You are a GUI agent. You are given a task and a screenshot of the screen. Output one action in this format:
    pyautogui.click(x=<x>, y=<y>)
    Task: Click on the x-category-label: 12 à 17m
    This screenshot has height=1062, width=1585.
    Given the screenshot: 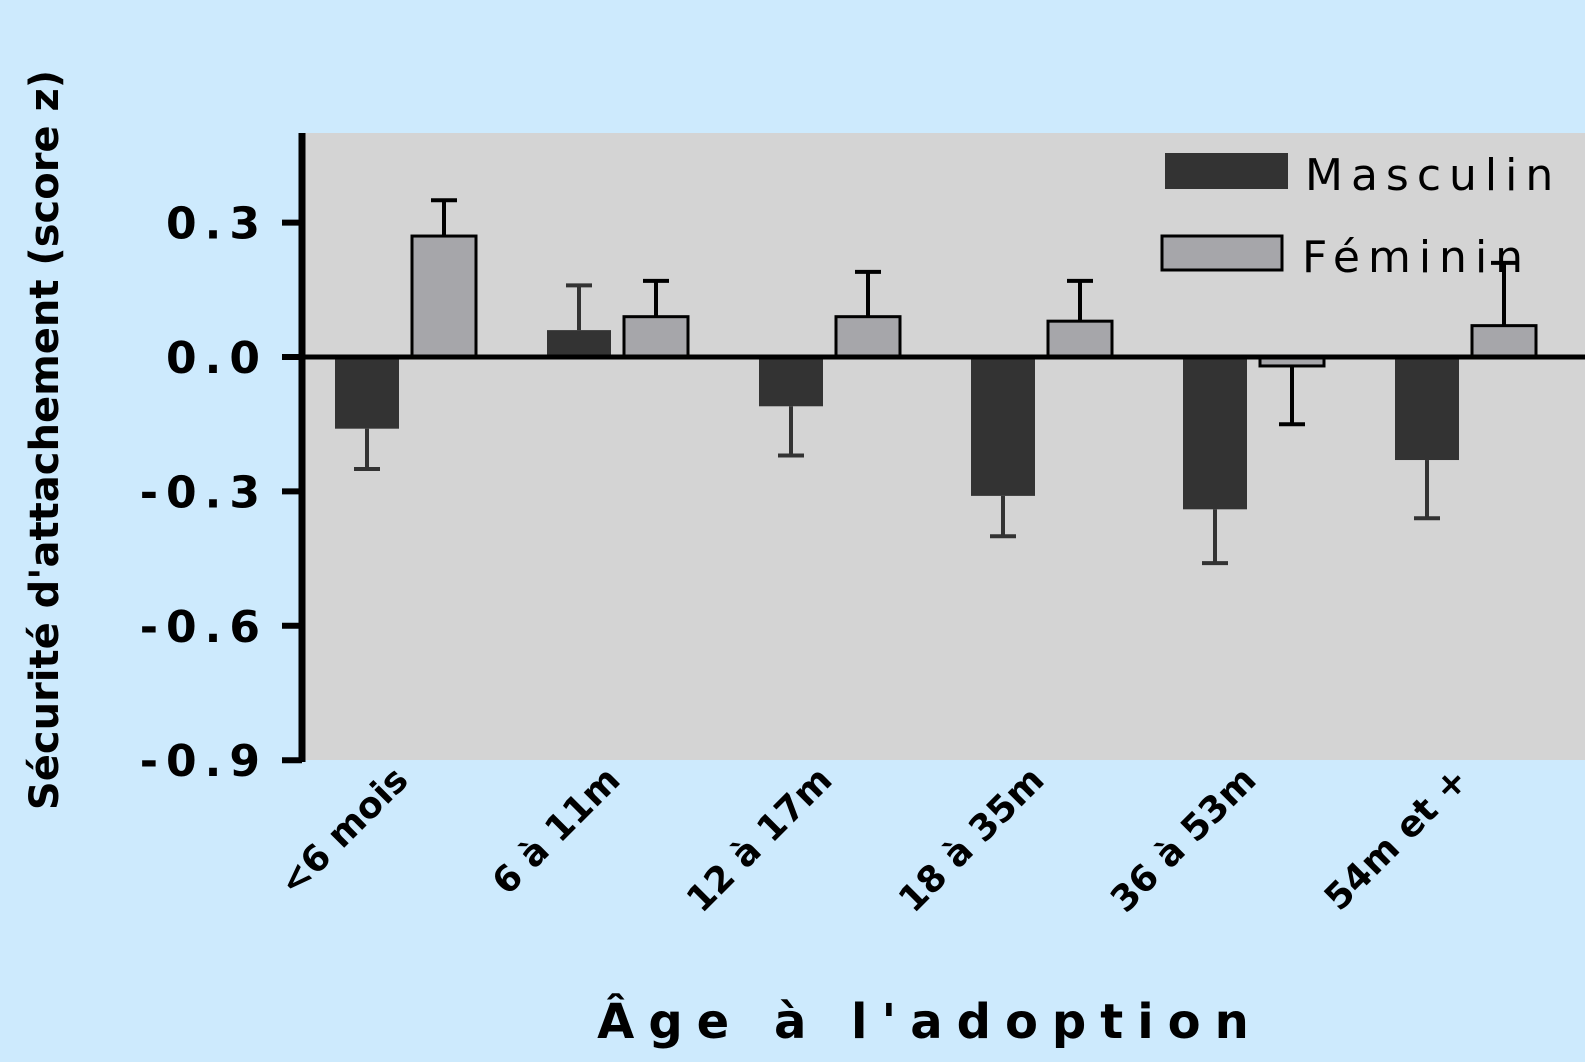 What is the action you would take?
    pyautogui.click(x=759, y=839)
    